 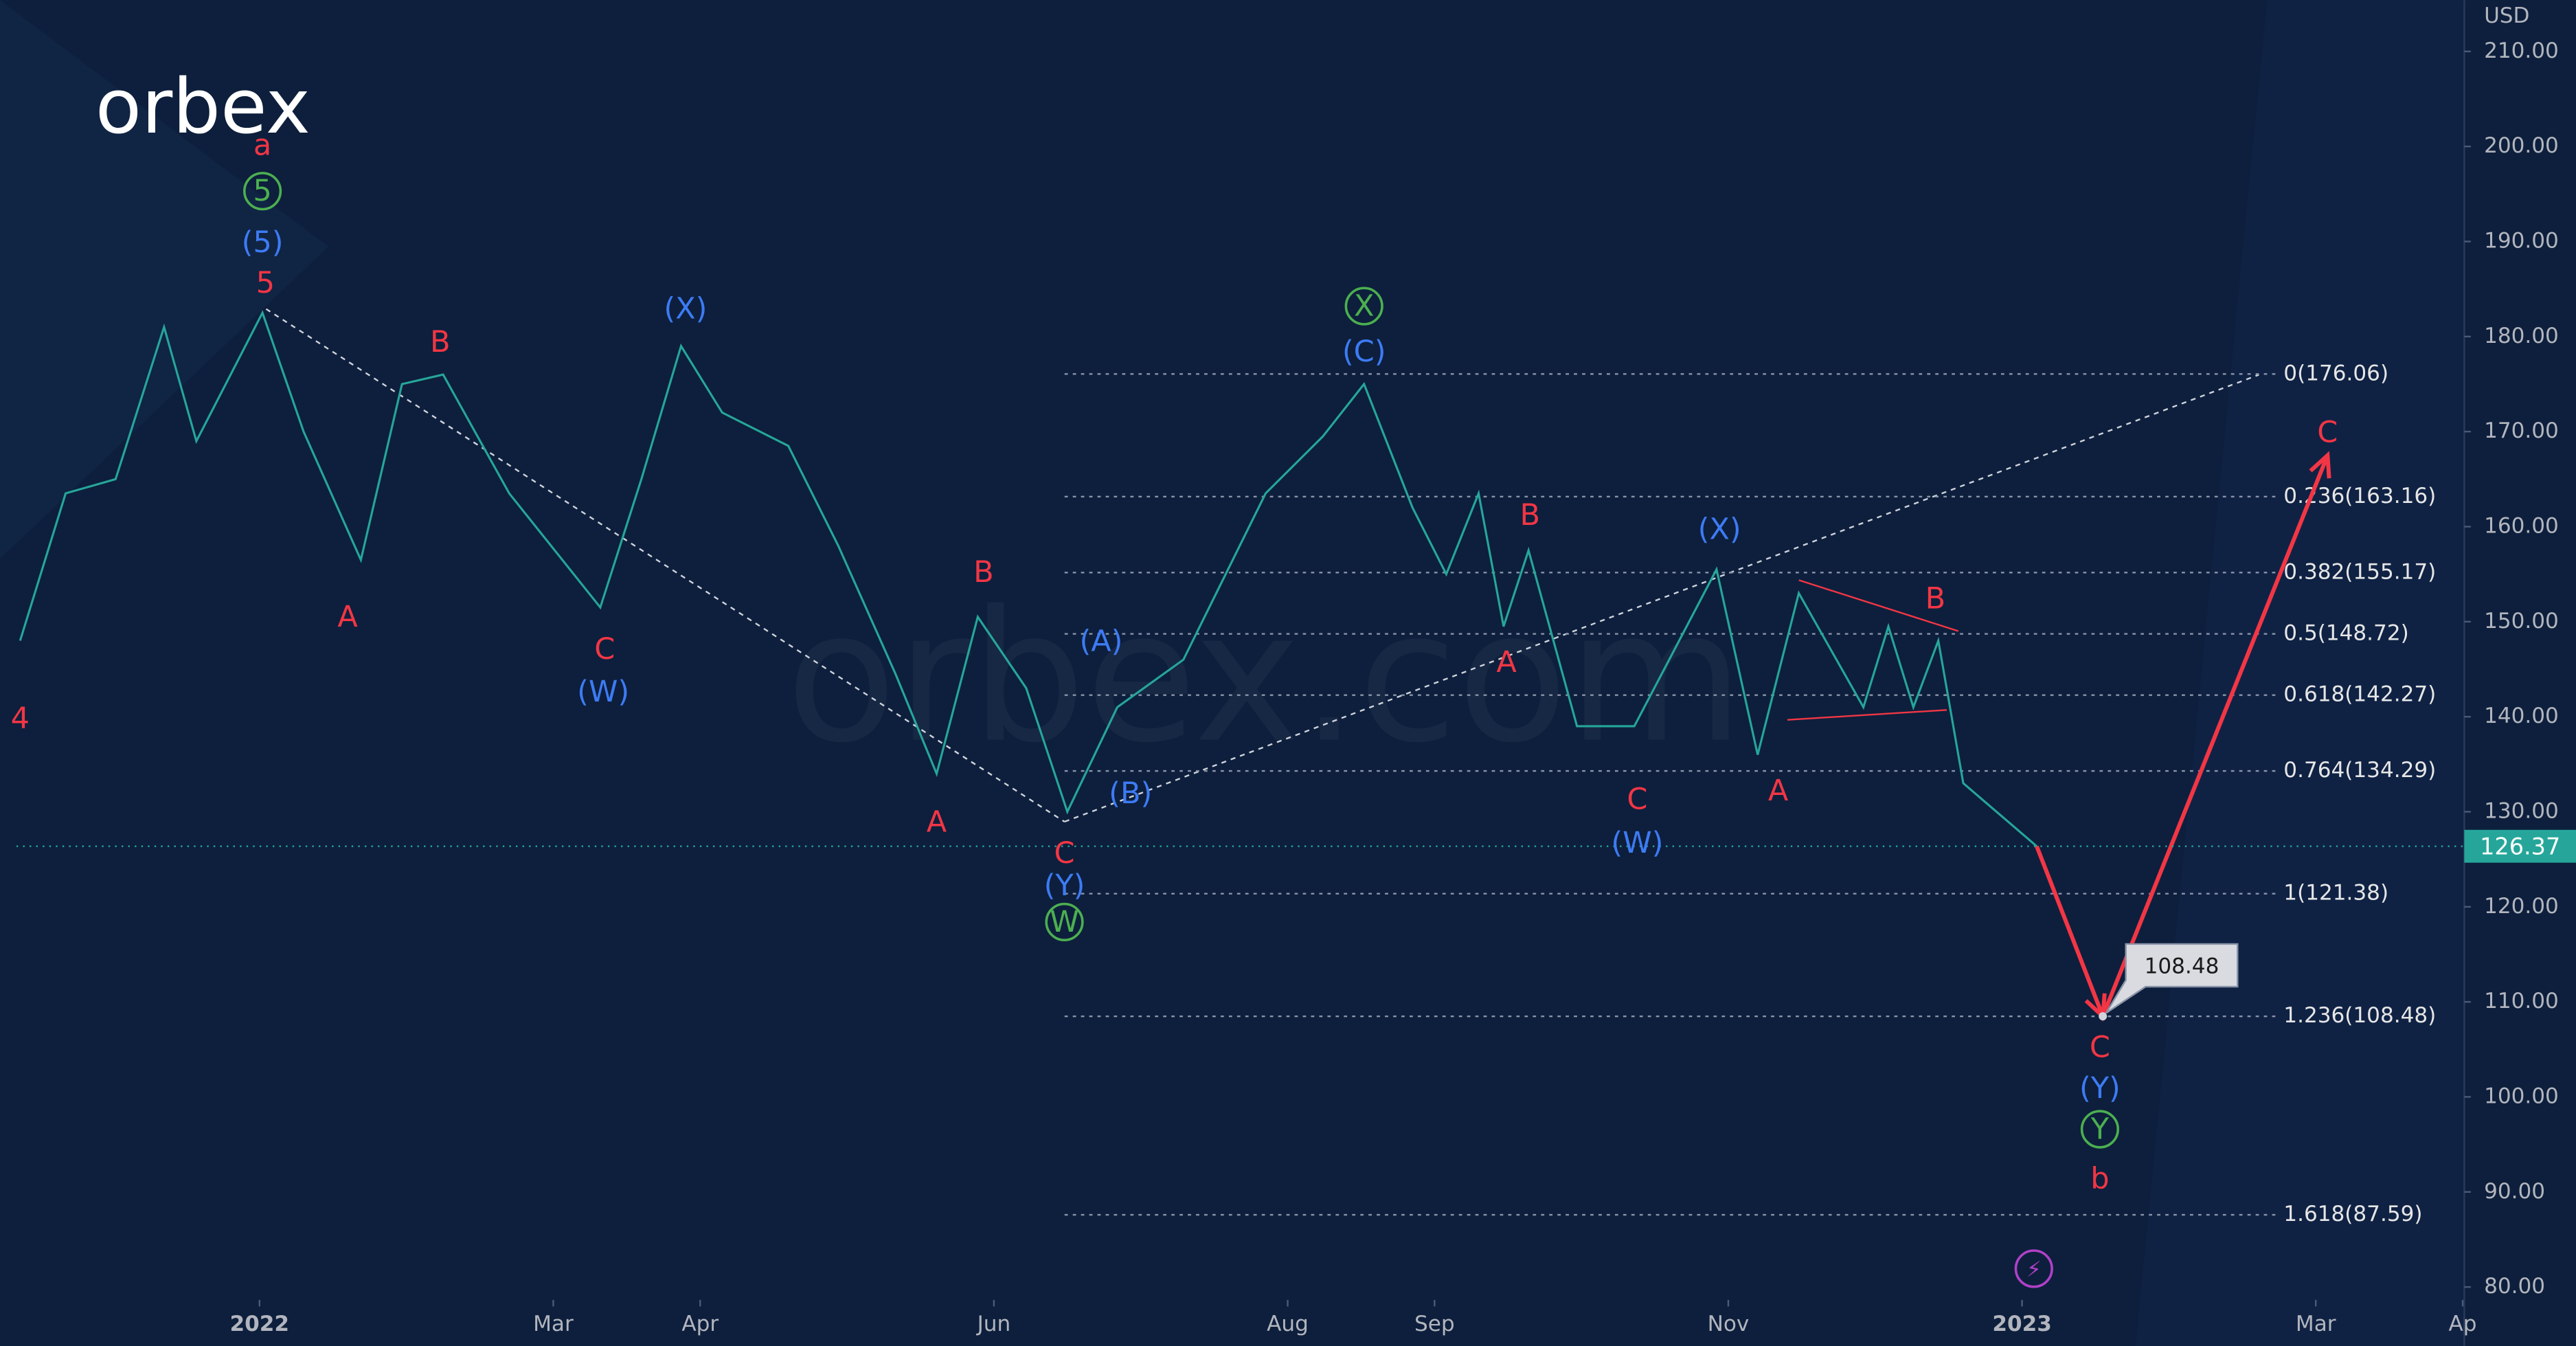 What do you see at coordinates (2521, 430) in the screenshot?
I see `y-tick-label: 170.00` at bounding box center [2521, 430].